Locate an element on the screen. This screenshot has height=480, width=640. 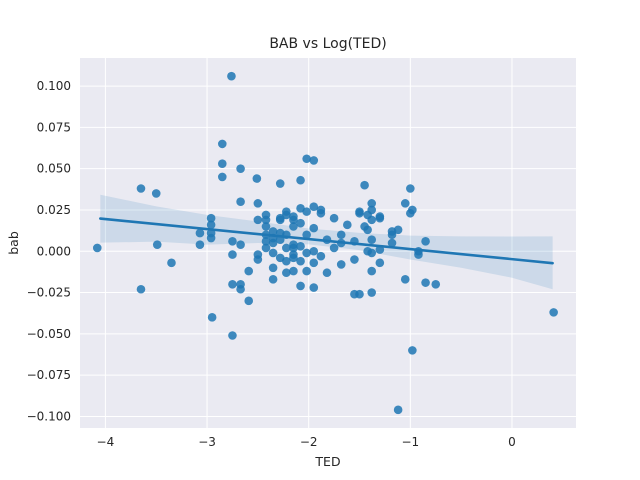
y-tick-label: 0.075 is located at coordinates (54, 127).